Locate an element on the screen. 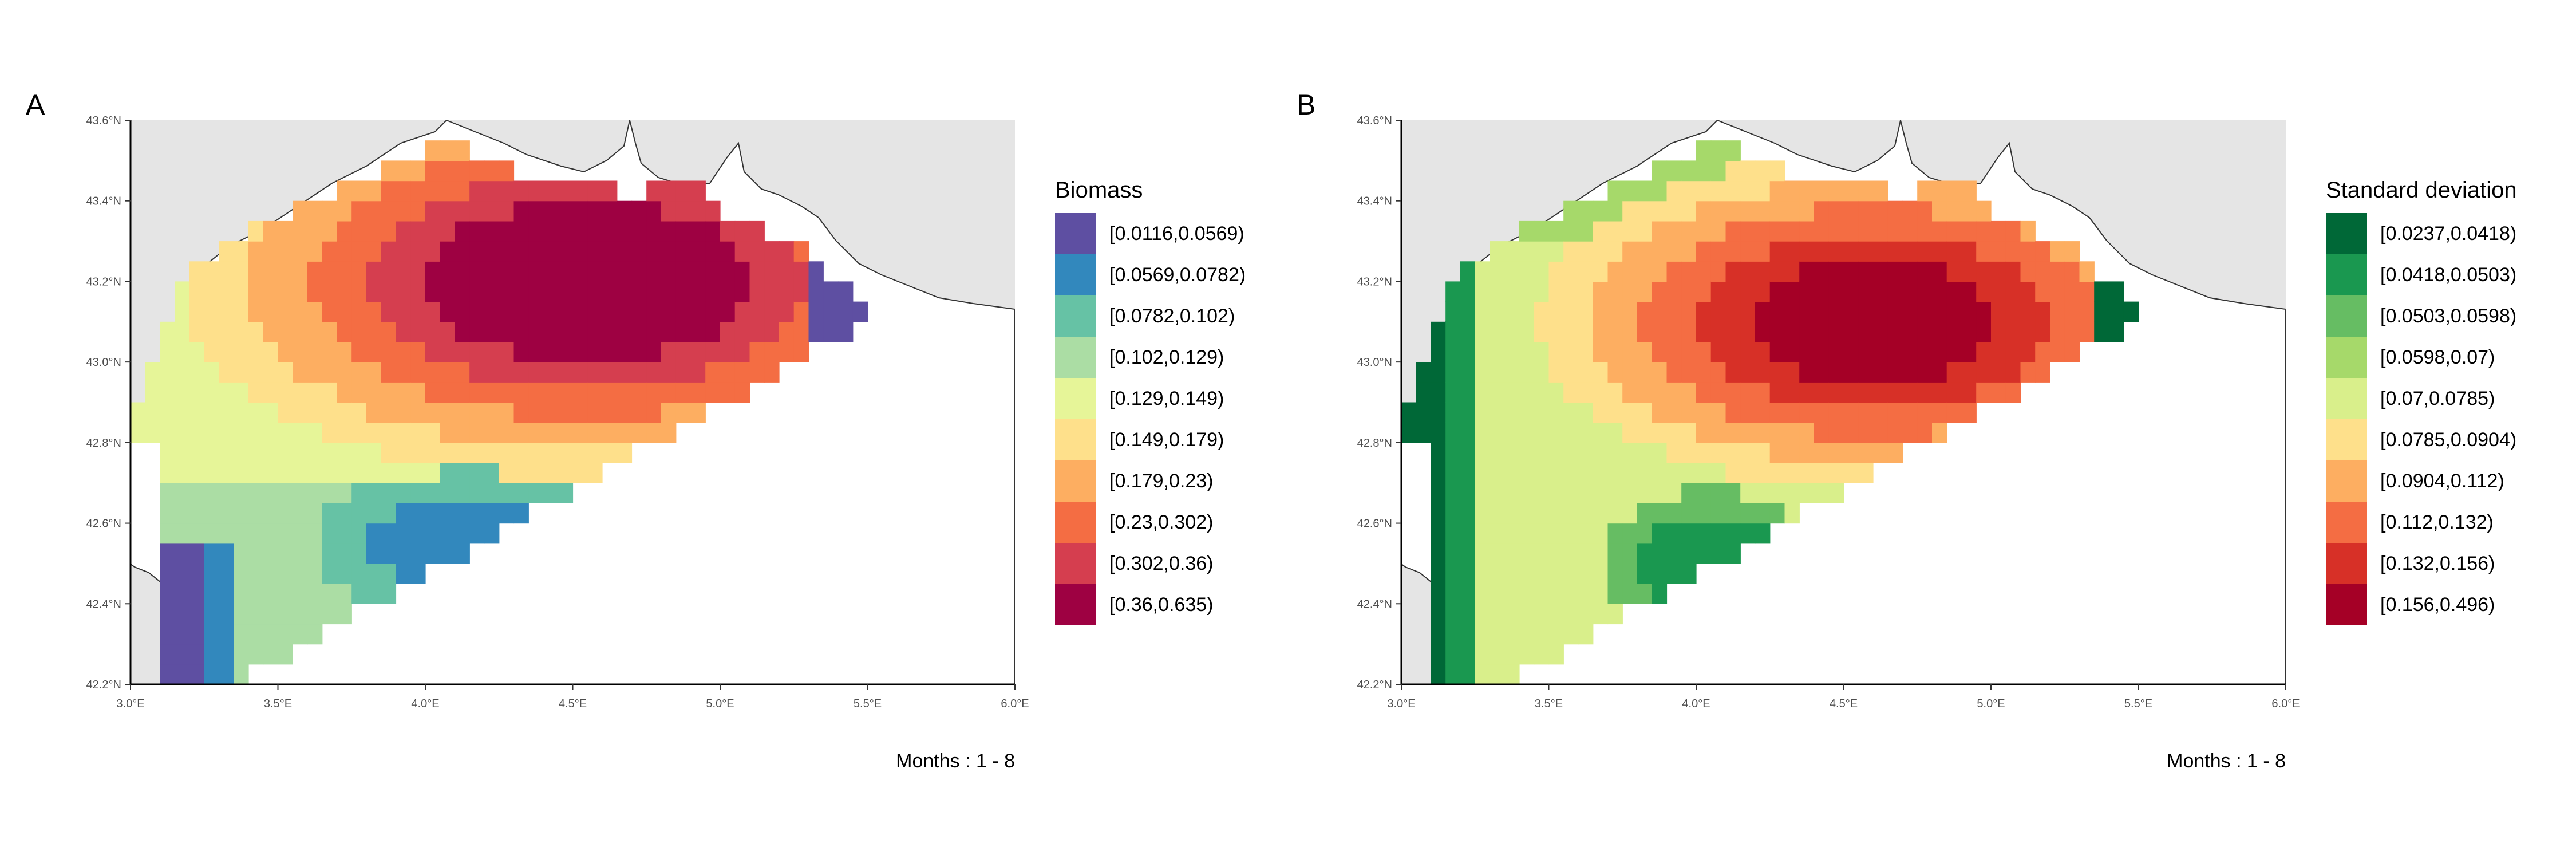 The height and width of the screenshot is (859, 2576). panel-a-x-tick-label: 4.5°E is located at coordinates (573, 704).